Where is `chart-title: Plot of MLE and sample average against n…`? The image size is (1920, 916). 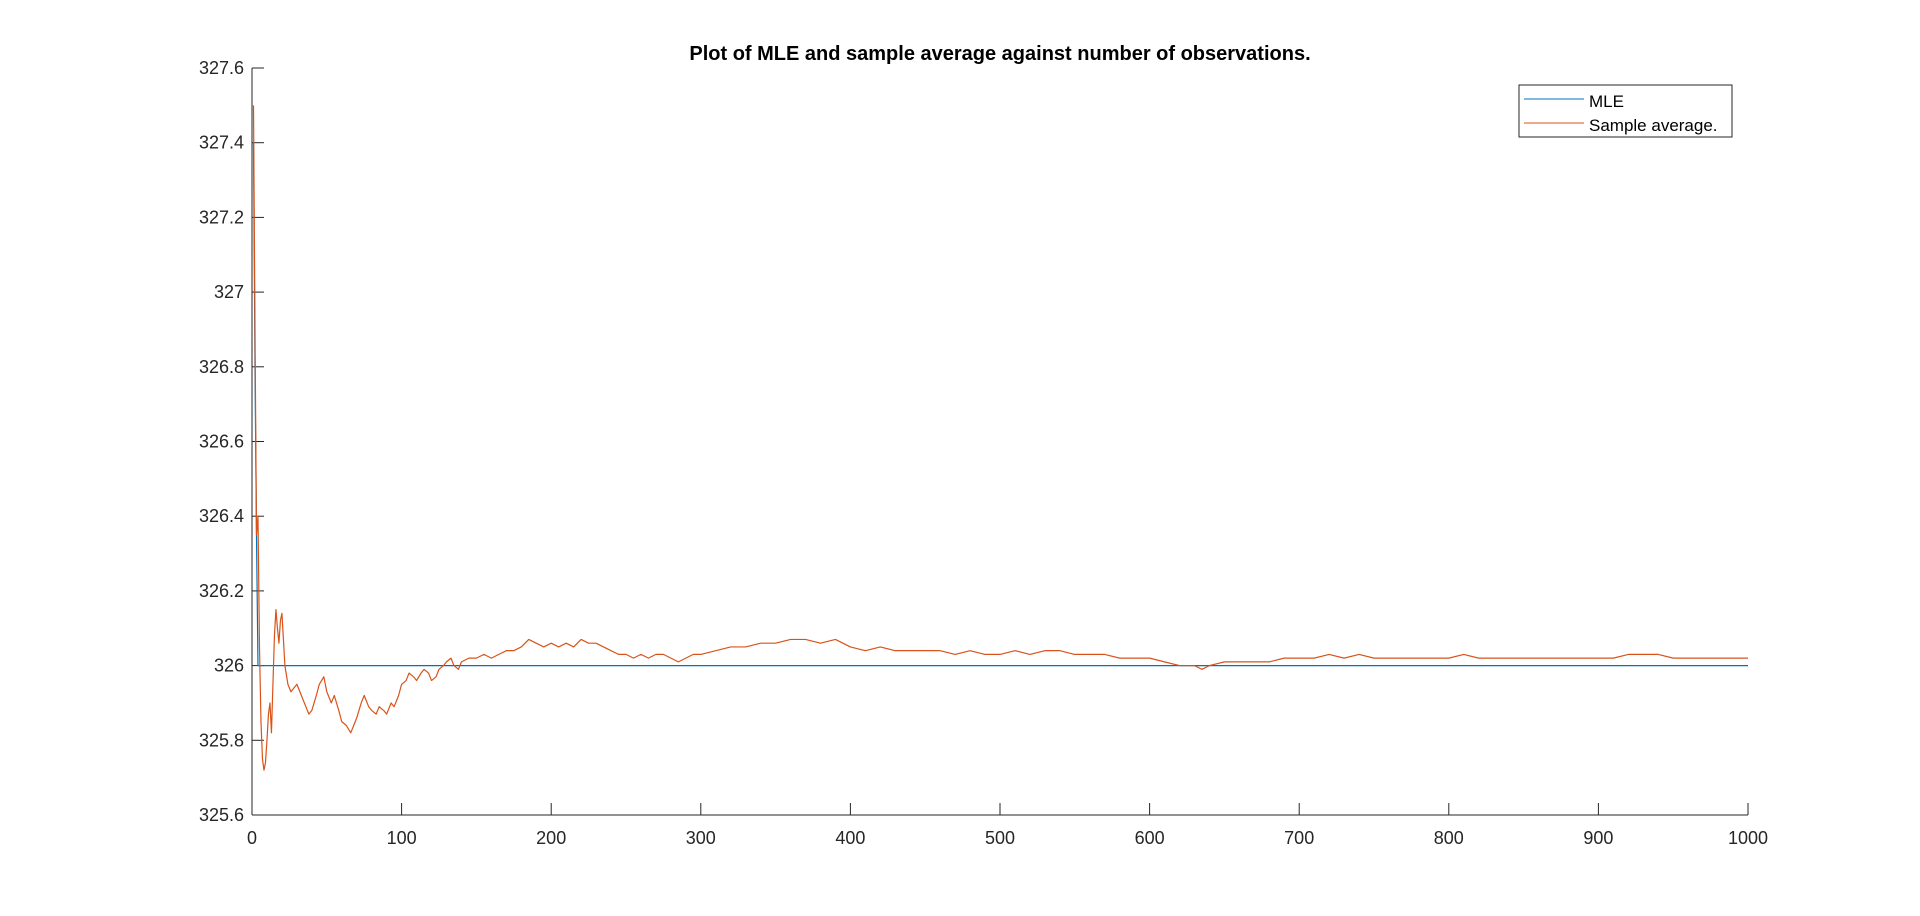
chart-title: Plot of MLE and sample average against n… is located at coordinates (999, 54).